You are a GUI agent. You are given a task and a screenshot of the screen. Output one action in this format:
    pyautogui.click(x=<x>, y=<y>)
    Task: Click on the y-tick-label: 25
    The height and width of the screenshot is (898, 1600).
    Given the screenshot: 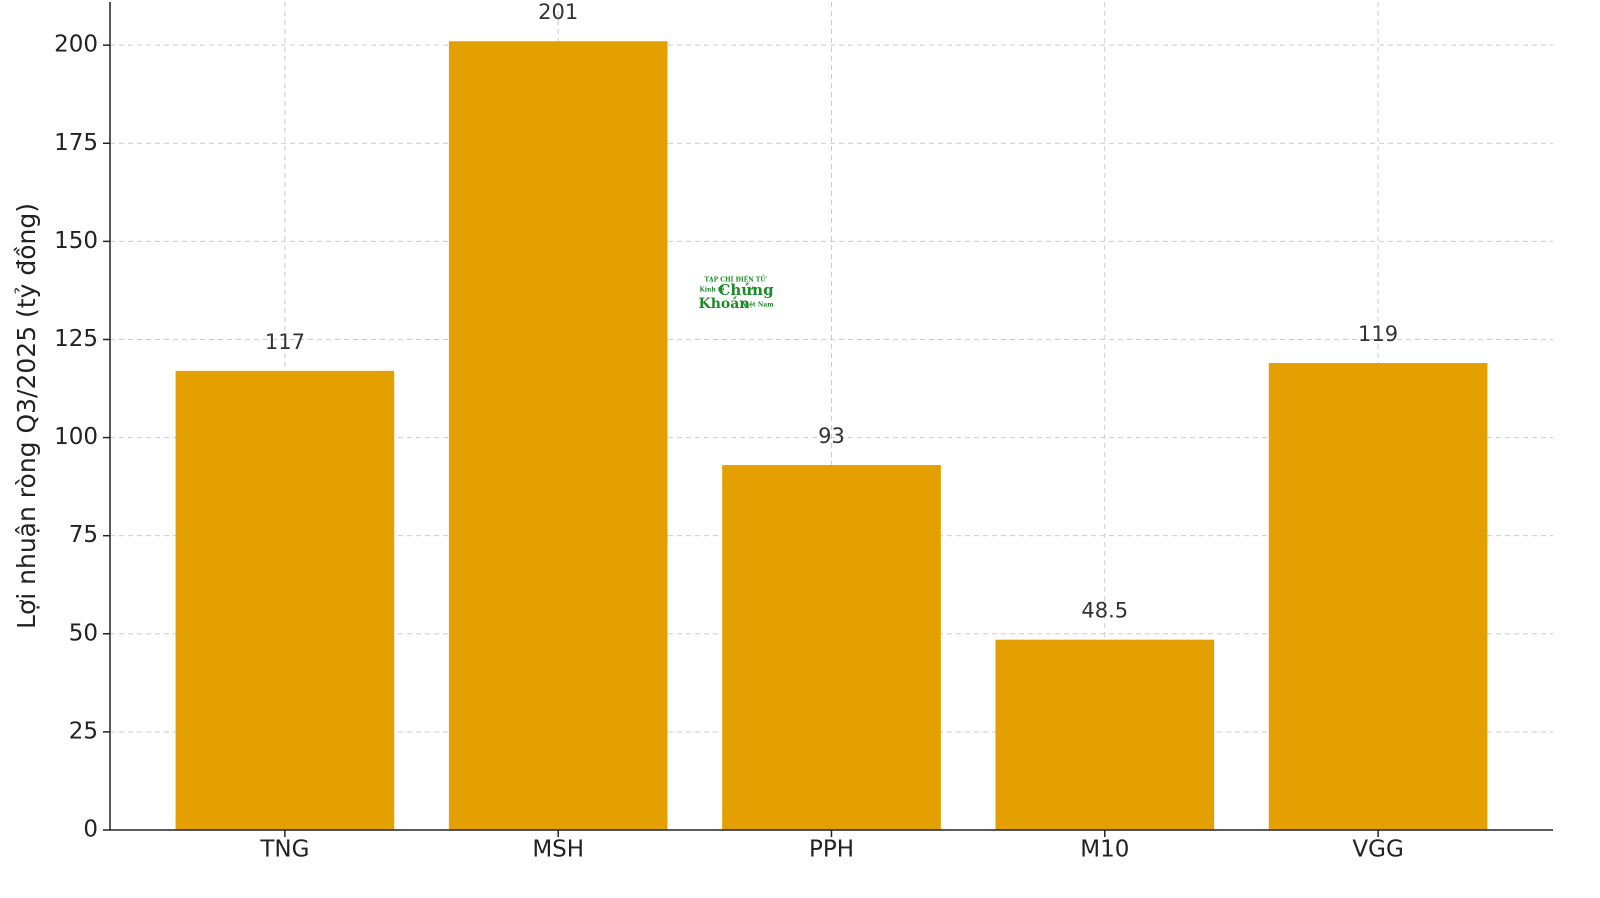 What is the action you would take?
    pyautogui.click(x=83, y=731)
    